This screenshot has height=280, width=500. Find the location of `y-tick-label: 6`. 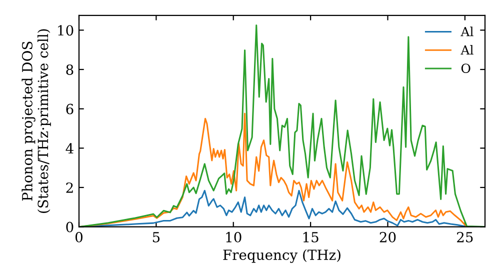

y-tick-label: 6 is located at coordinates (70, 109).